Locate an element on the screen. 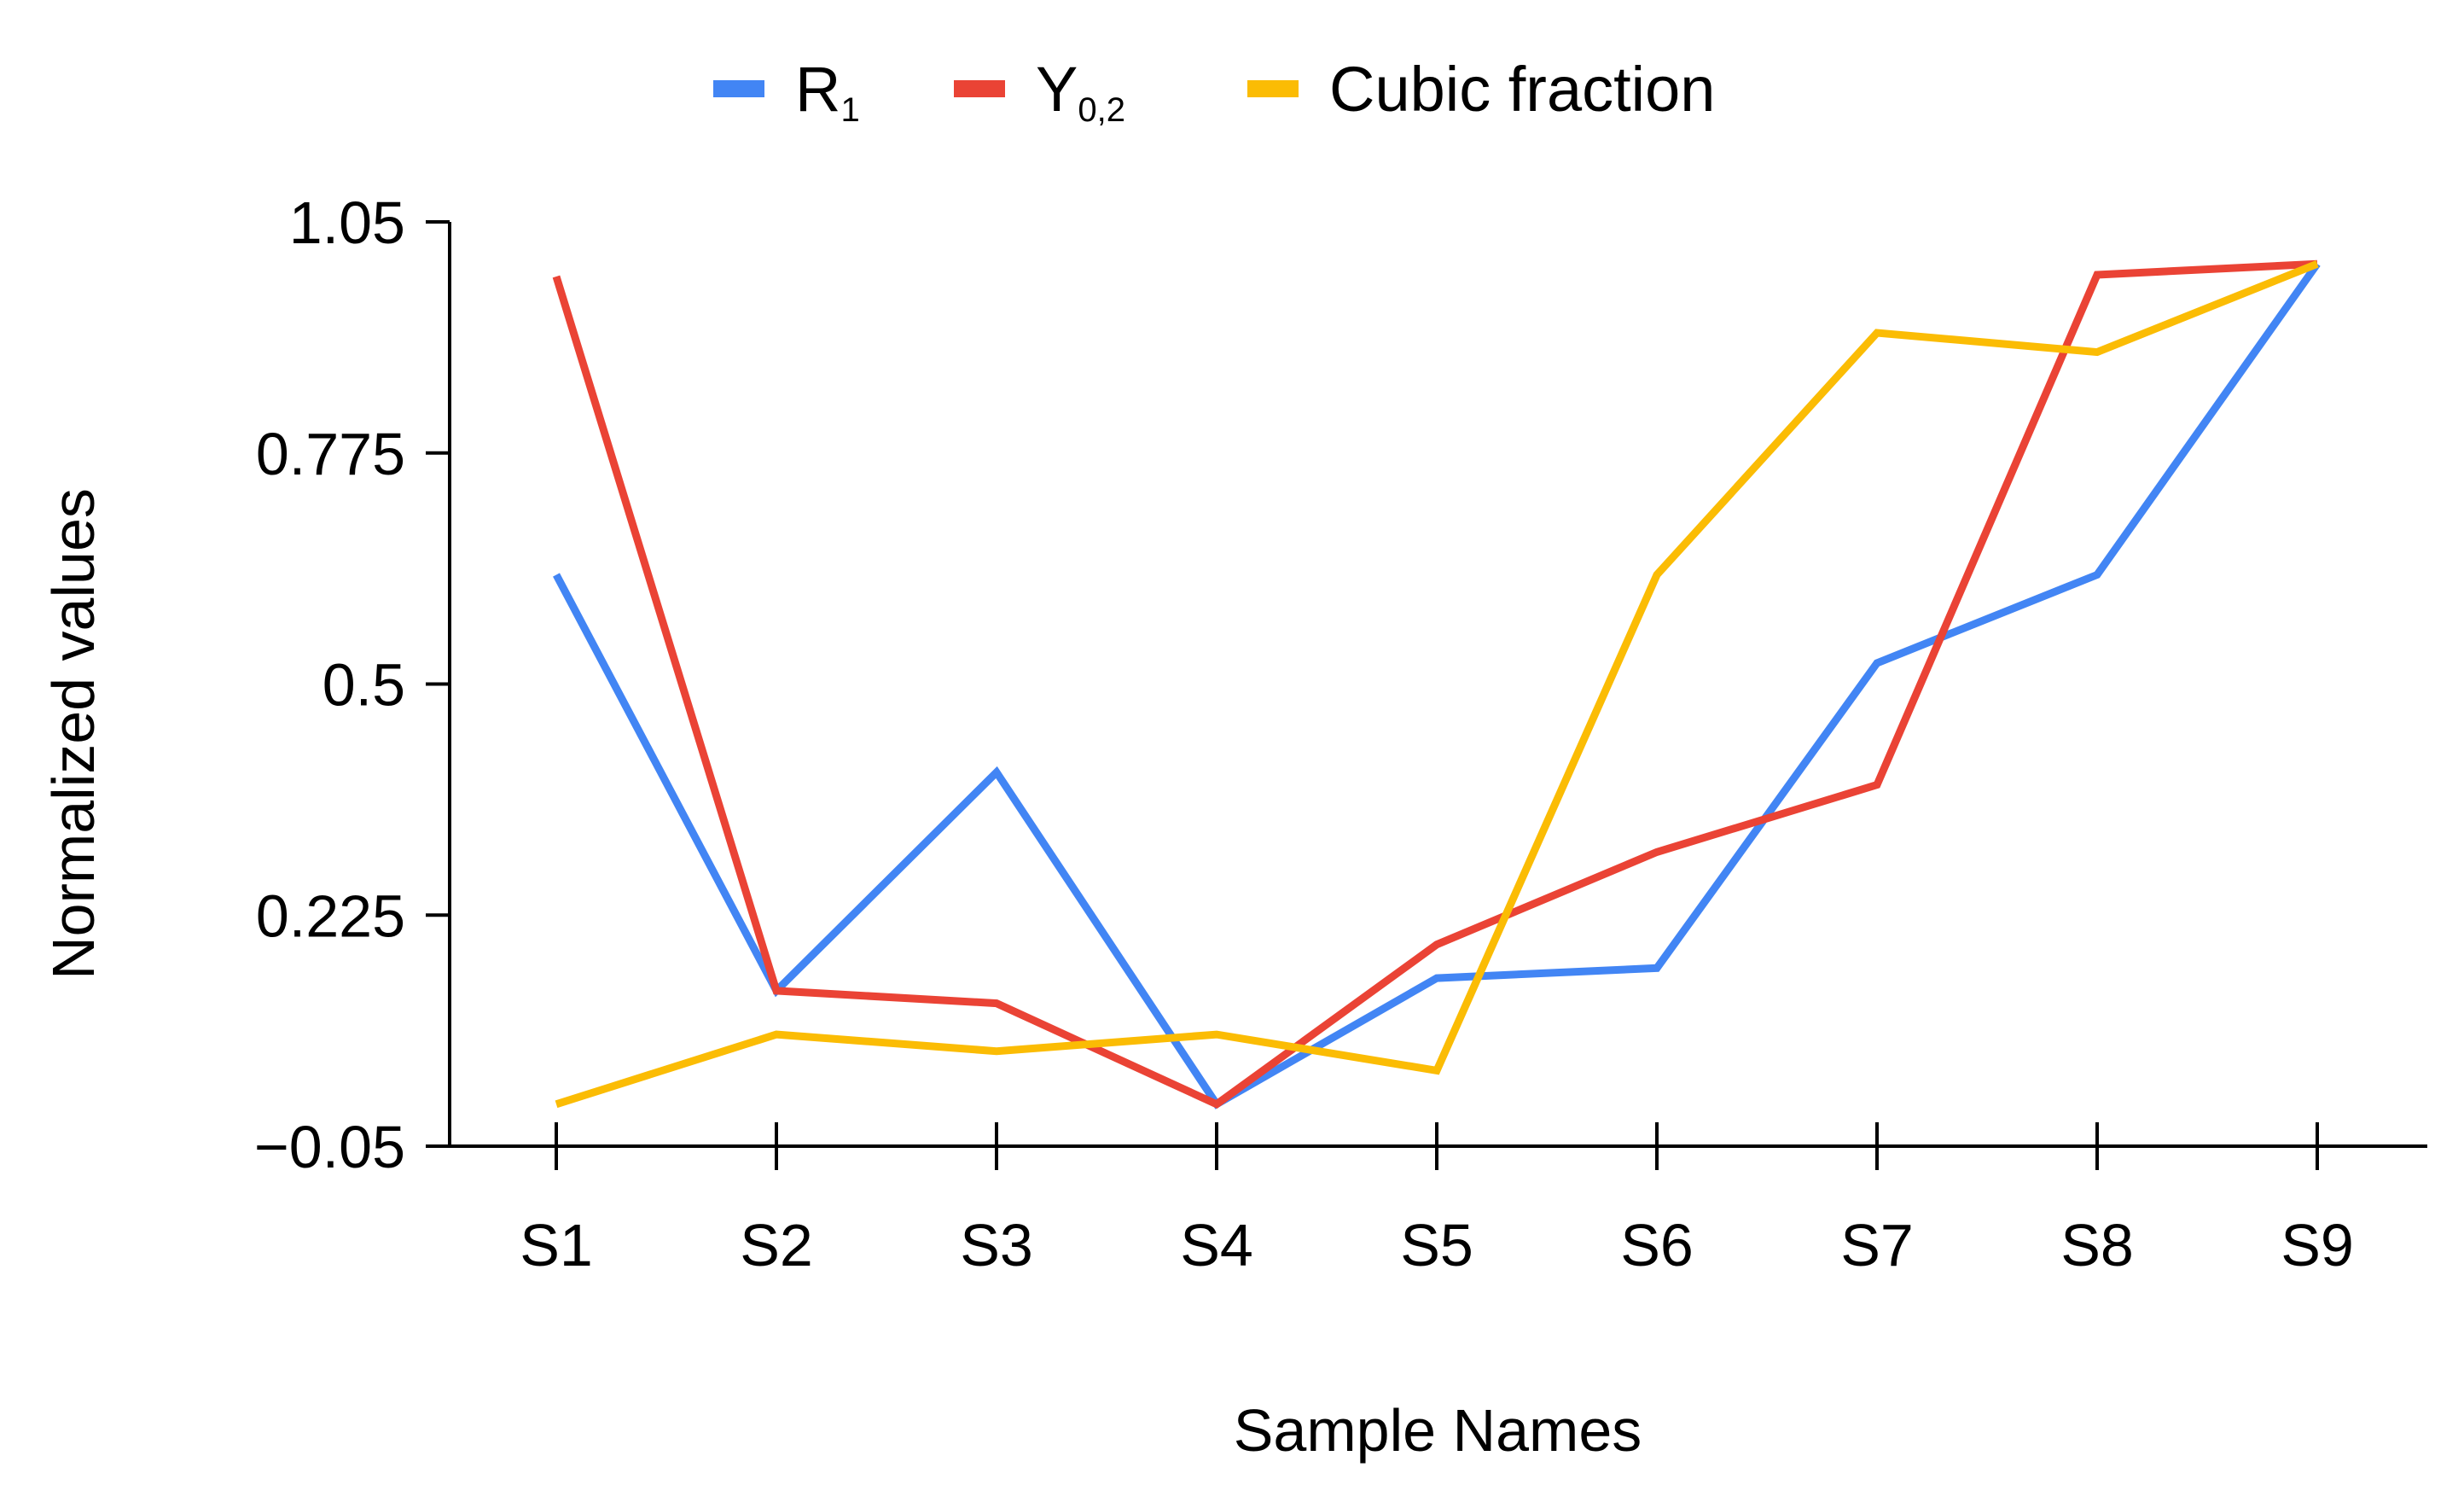 This screenshot has width=2464, height=1485. x-tick-label: S1 is located at coordinates (556, 1245).